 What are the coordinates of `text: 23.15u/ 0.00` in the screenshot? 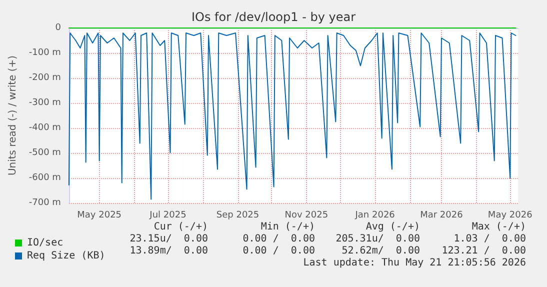 It's located at (169, 239).